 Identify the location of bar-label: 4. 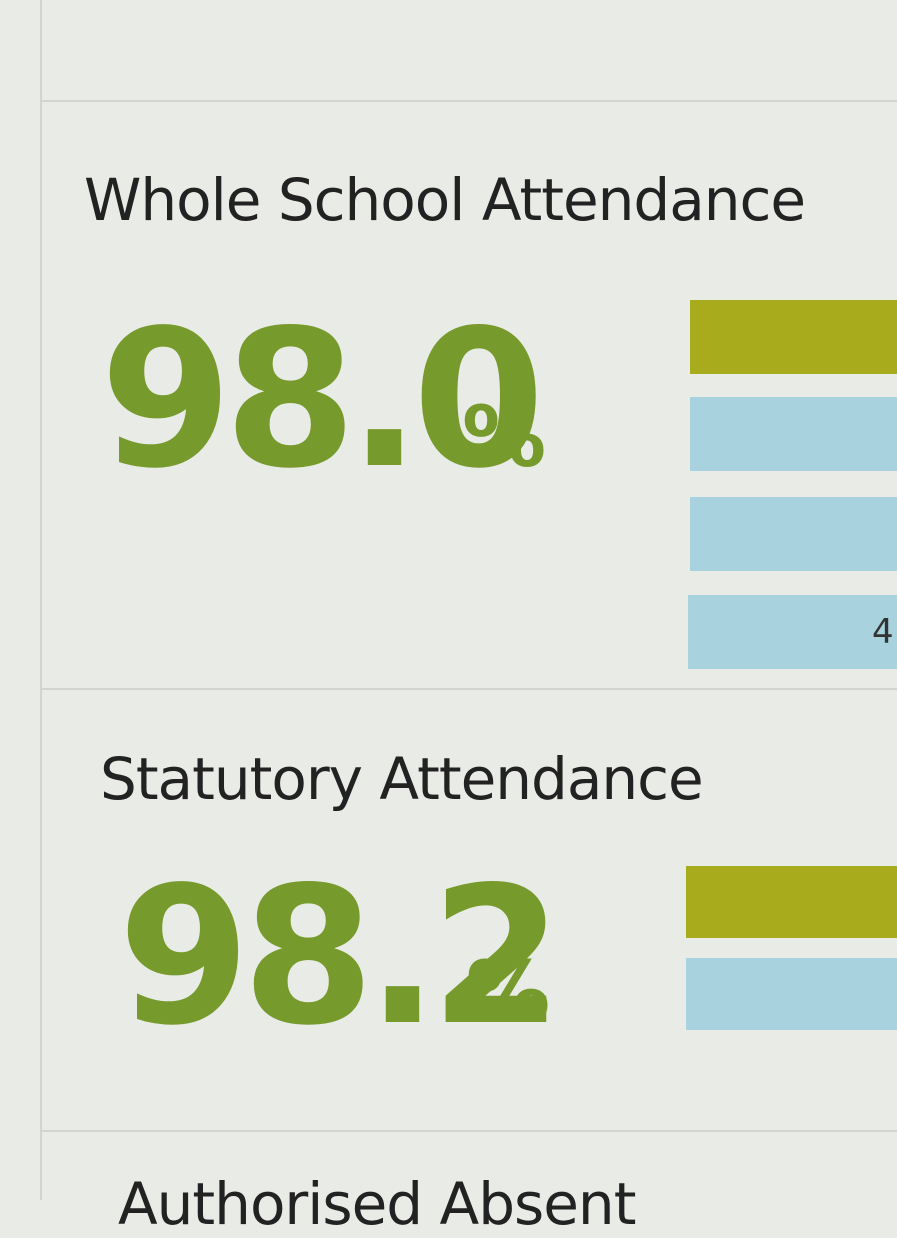
(883, 632).